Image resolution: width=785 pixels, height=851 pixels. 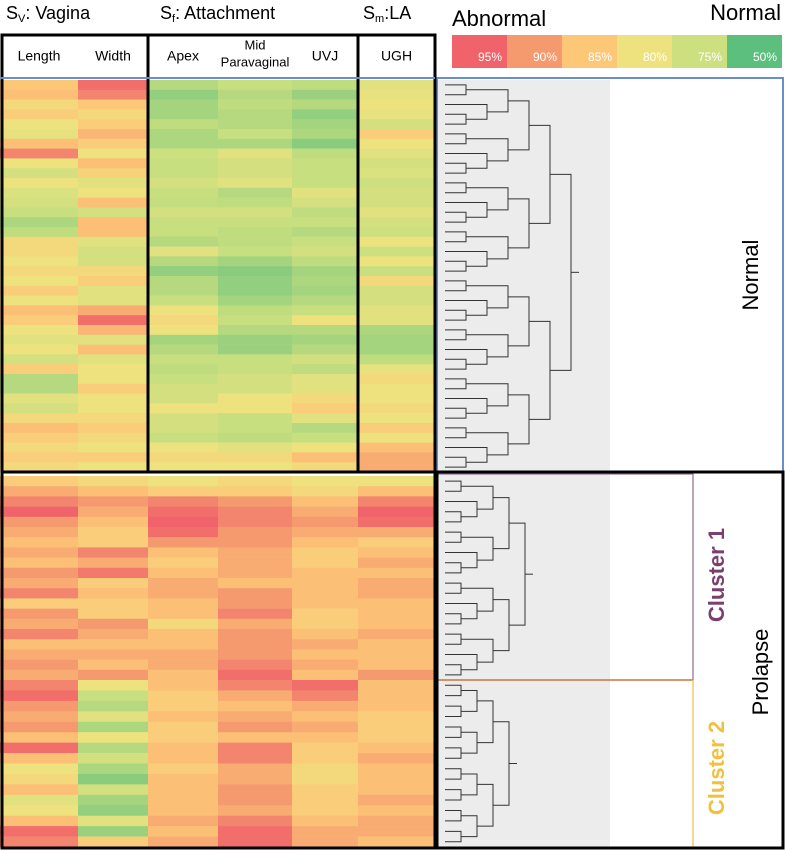 I want to click on column-label: Mid, so click(x=255, y=44).